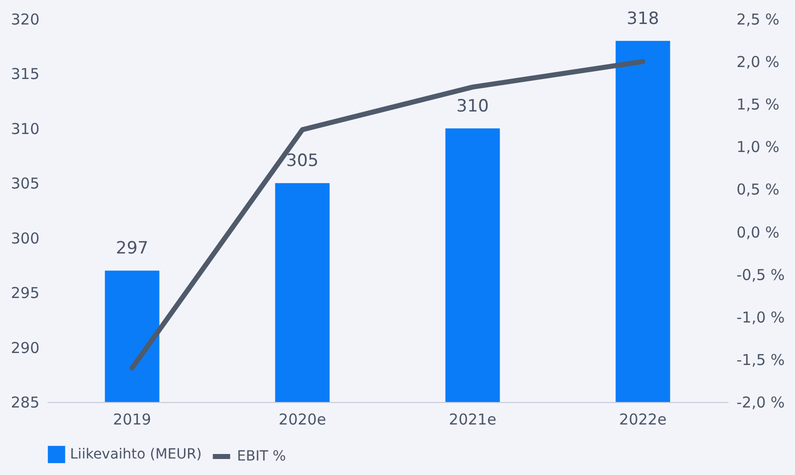 The height and width of the screenshot is (475, 795). What do you see at coordinates (302, 161) in the screenshot?
I see `data-label: 305` at bounding box center [302, 161].